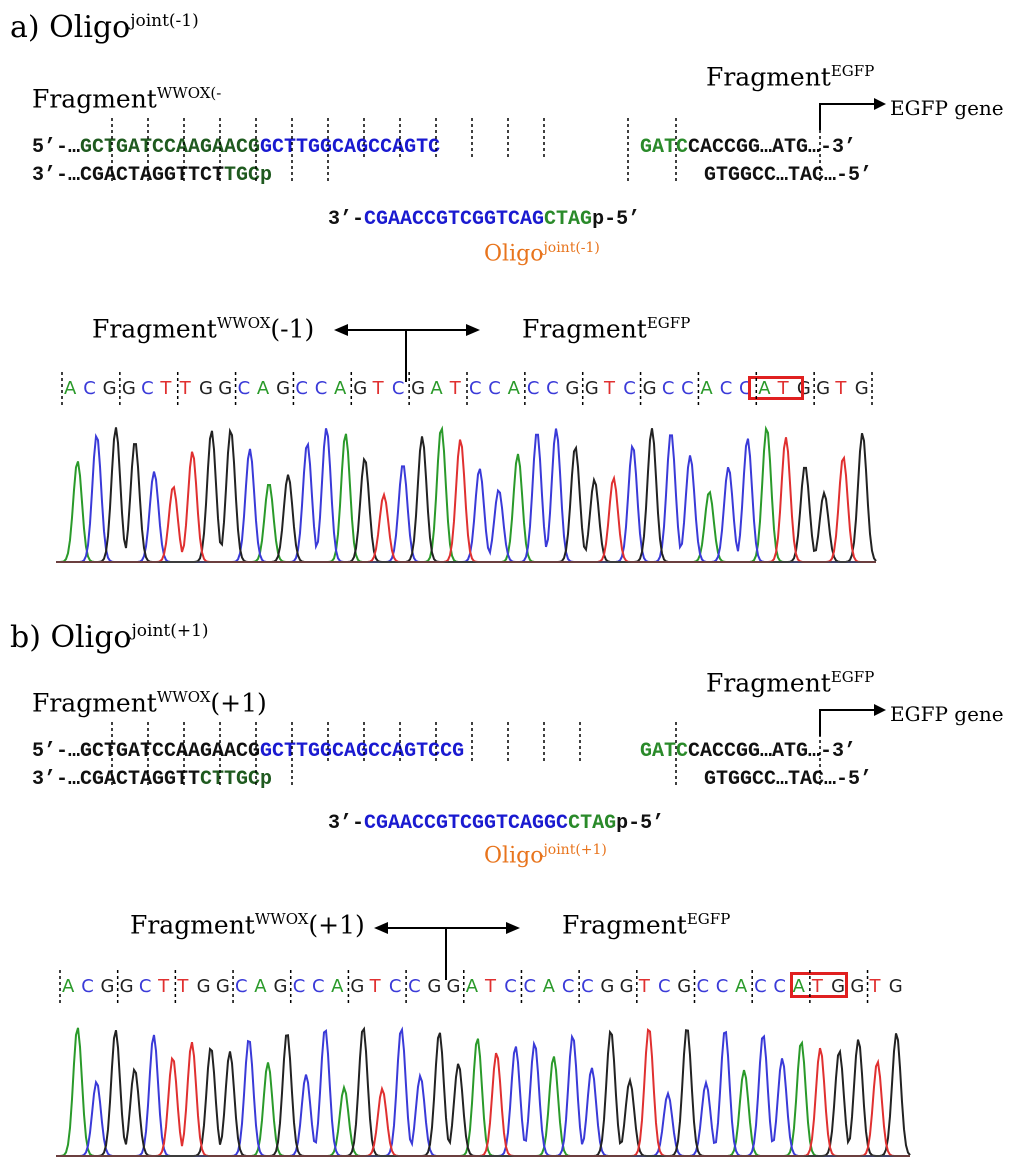 This screenshot has height=1165, width=1024. What do you see at coordinates (947, 714) in the screenshot?
I see `panel-b-egfp-gene-label: EGFP gene` at bounding box center [947, 714].